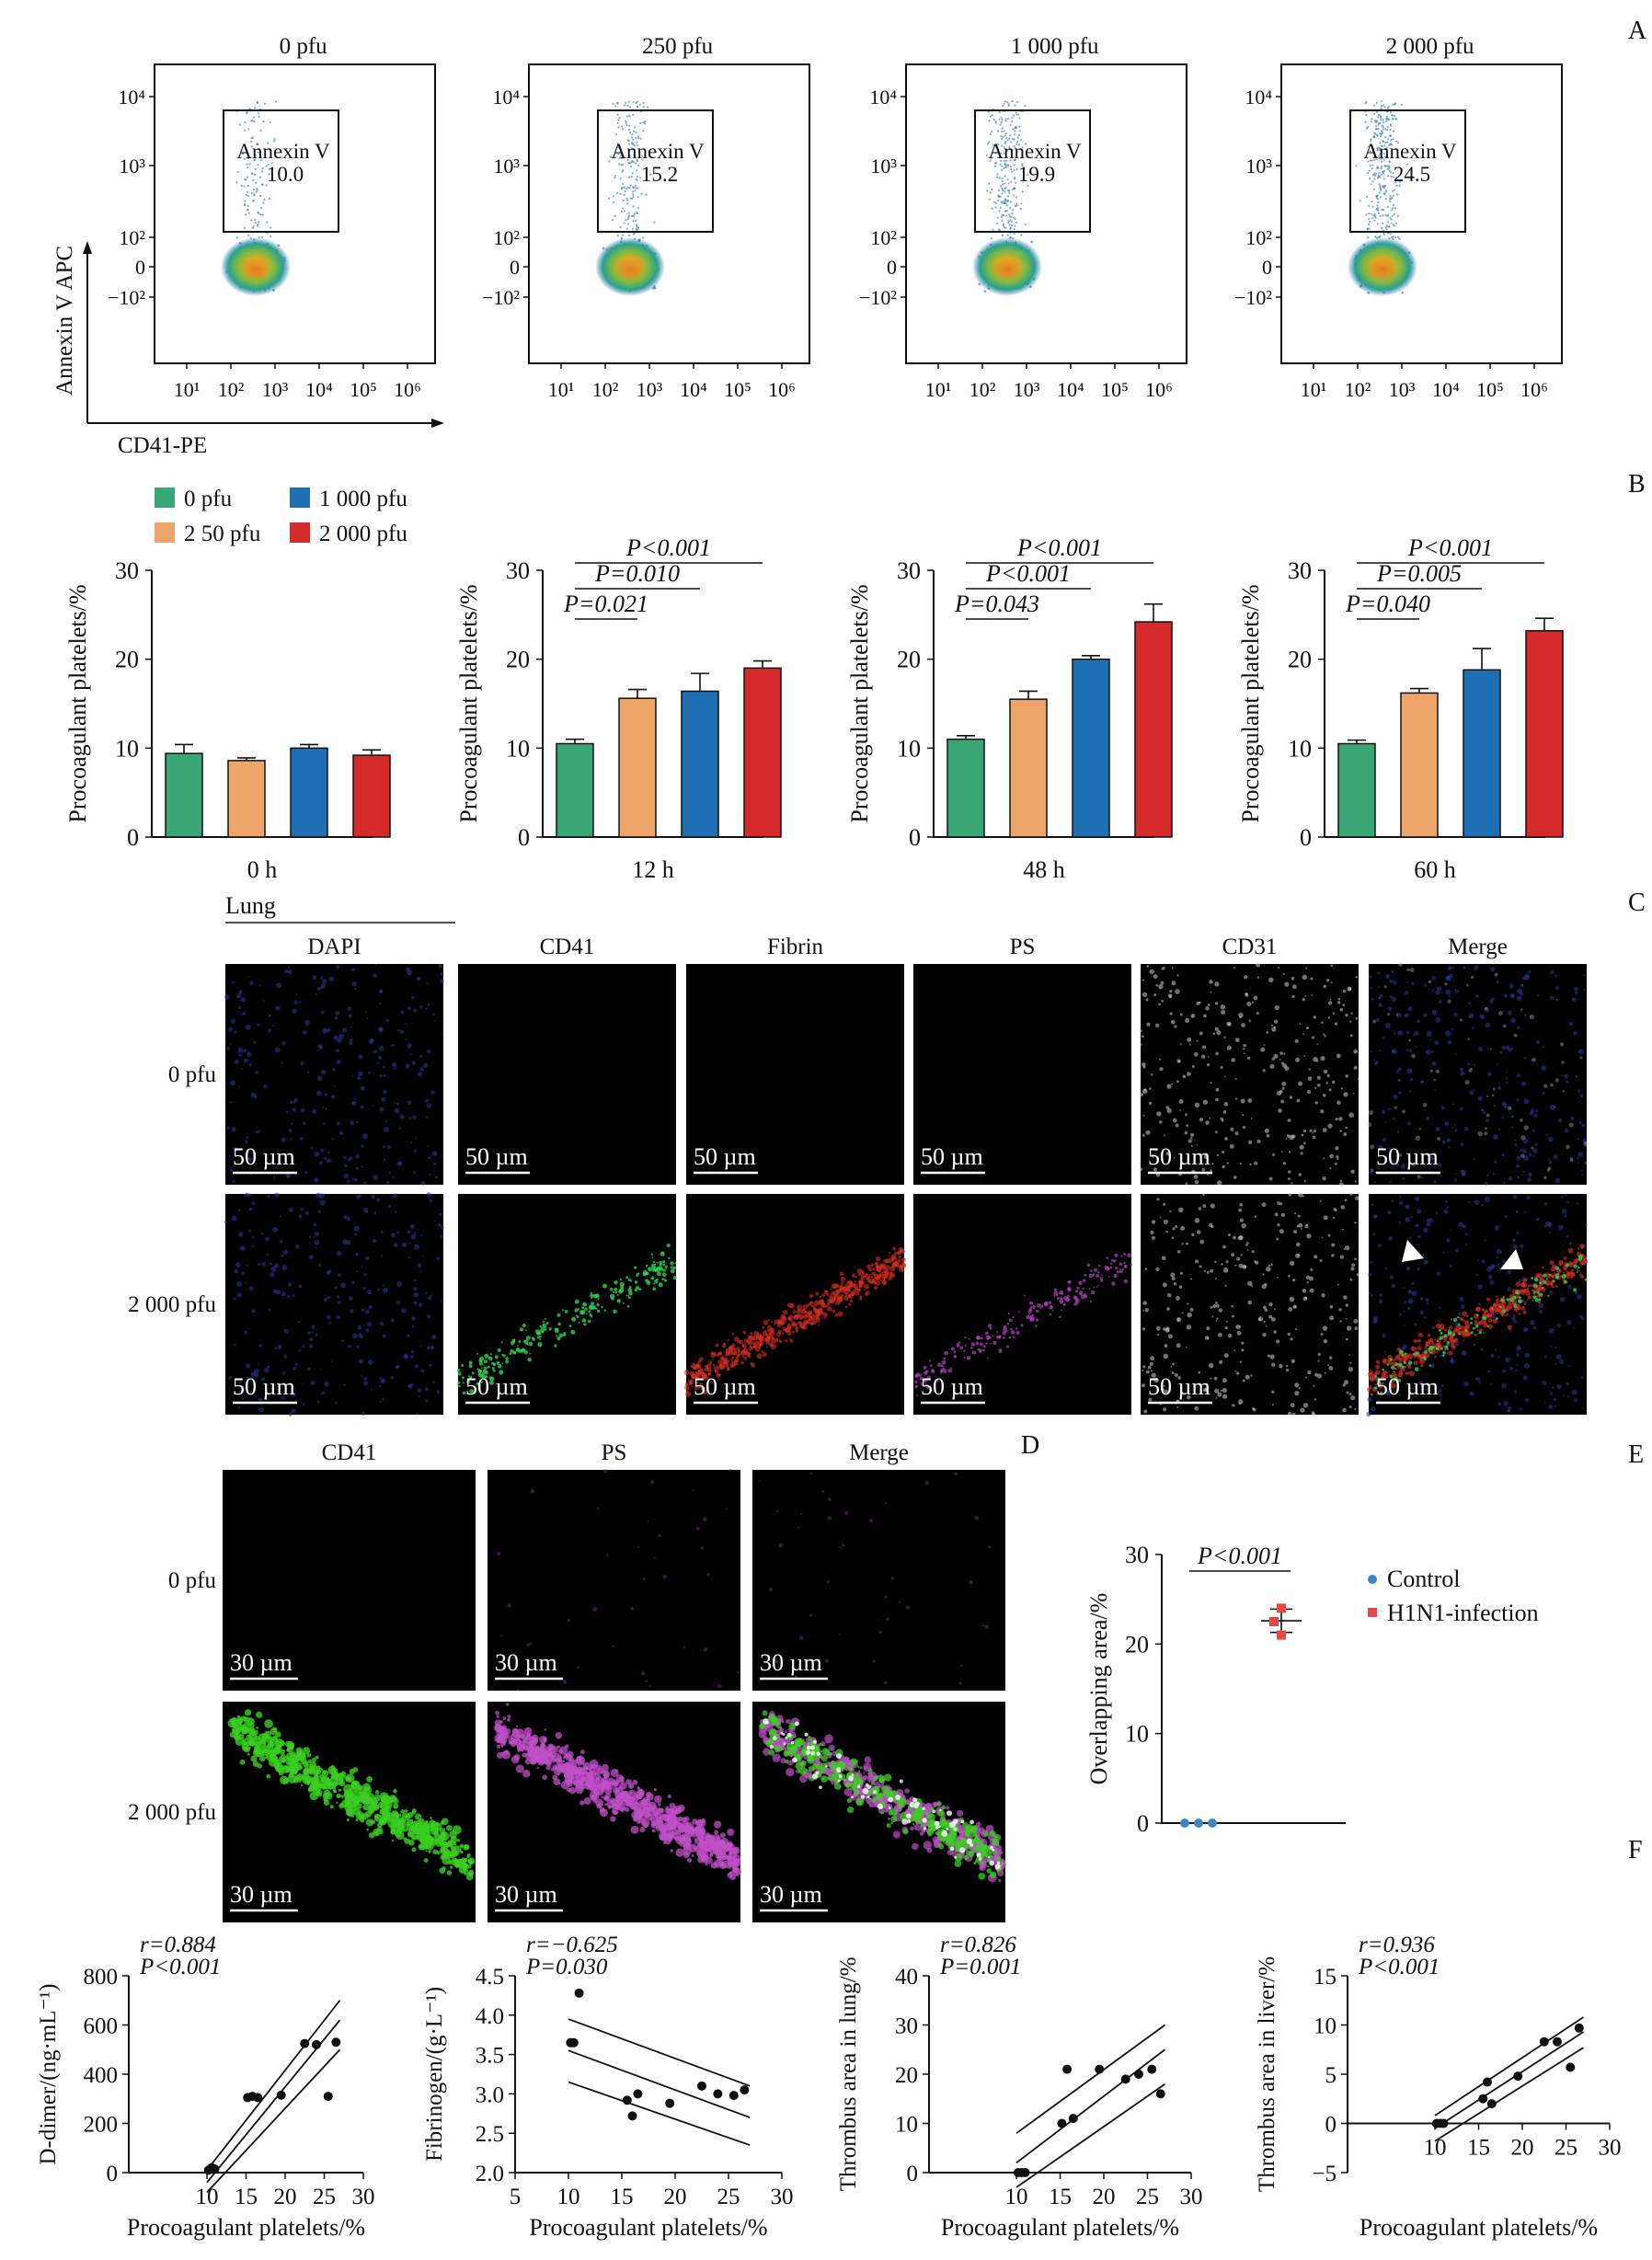 The image size is (1652, 2260). I want to click on flow-density-peak, so click(255, 269).